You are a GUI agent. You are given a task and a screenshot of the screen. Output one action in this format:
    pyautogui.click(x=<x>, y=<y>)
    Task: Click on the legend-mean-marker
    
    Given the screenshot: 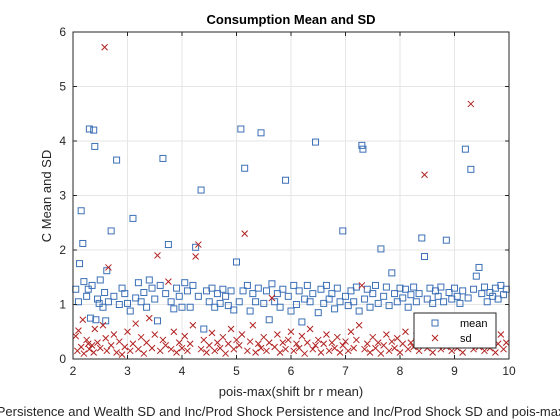 What is the action you would take?
    pyautogui.click(x=435, y=323)
    